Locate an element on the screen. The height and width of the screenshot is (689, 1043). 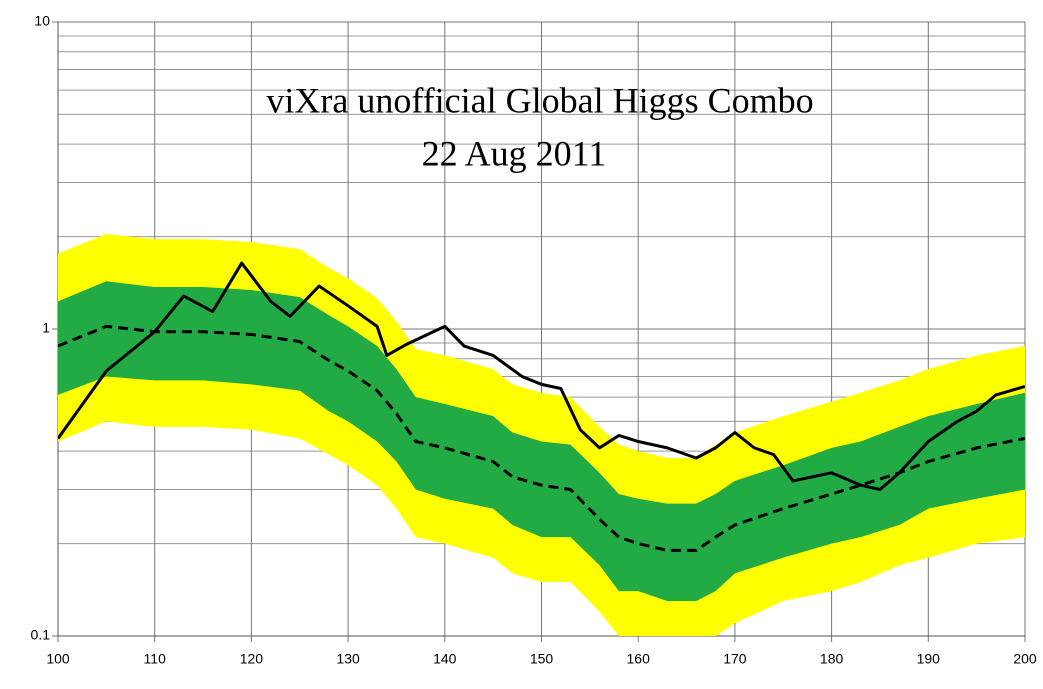
x-tick-label: 190 is located at coordinates (929, 659).